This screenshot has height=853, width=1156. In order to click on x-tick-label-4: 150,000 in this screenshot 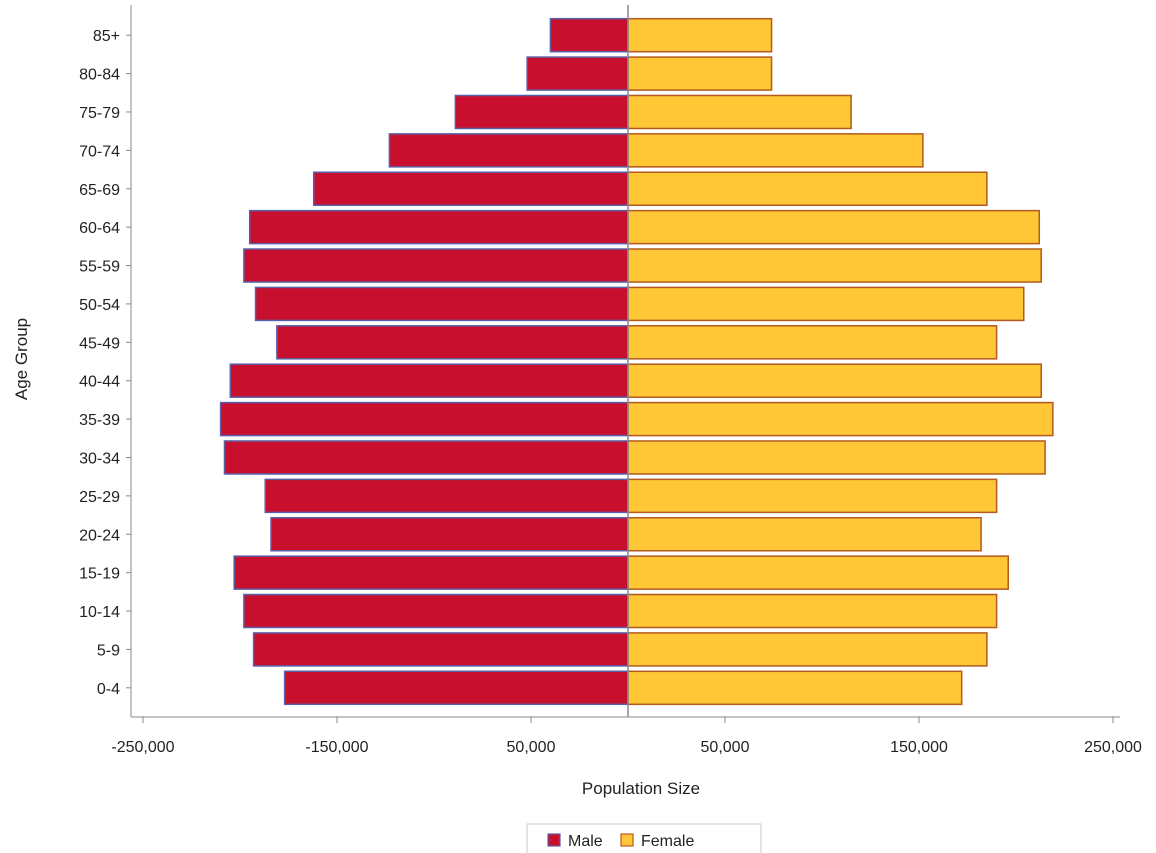, I will do `click(919, 747)`.